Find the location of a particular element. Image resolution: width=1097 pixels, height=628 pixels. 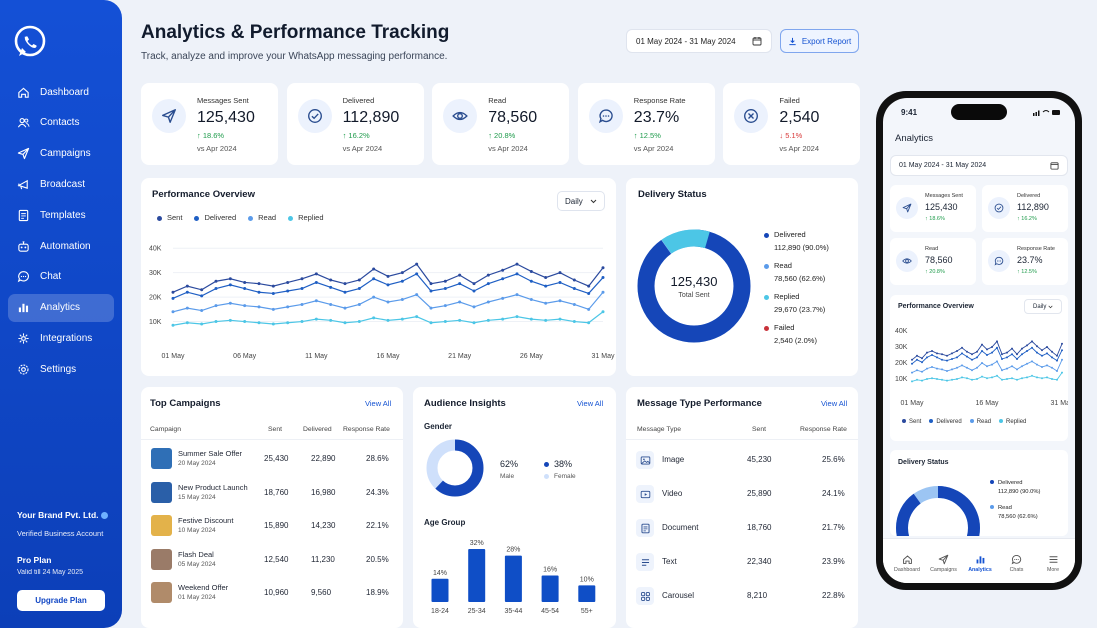

message-type-sent: 25,890 is located at coordinates (759, 493).